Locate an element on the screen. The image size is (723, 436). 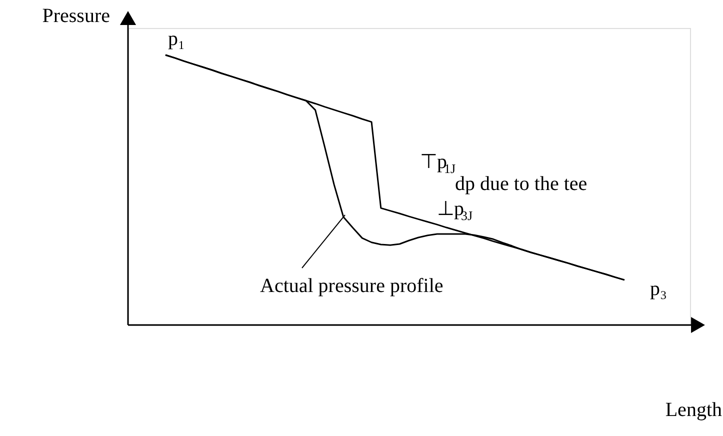
annotation: dp due to the tee is located at coordinates (521, 184).